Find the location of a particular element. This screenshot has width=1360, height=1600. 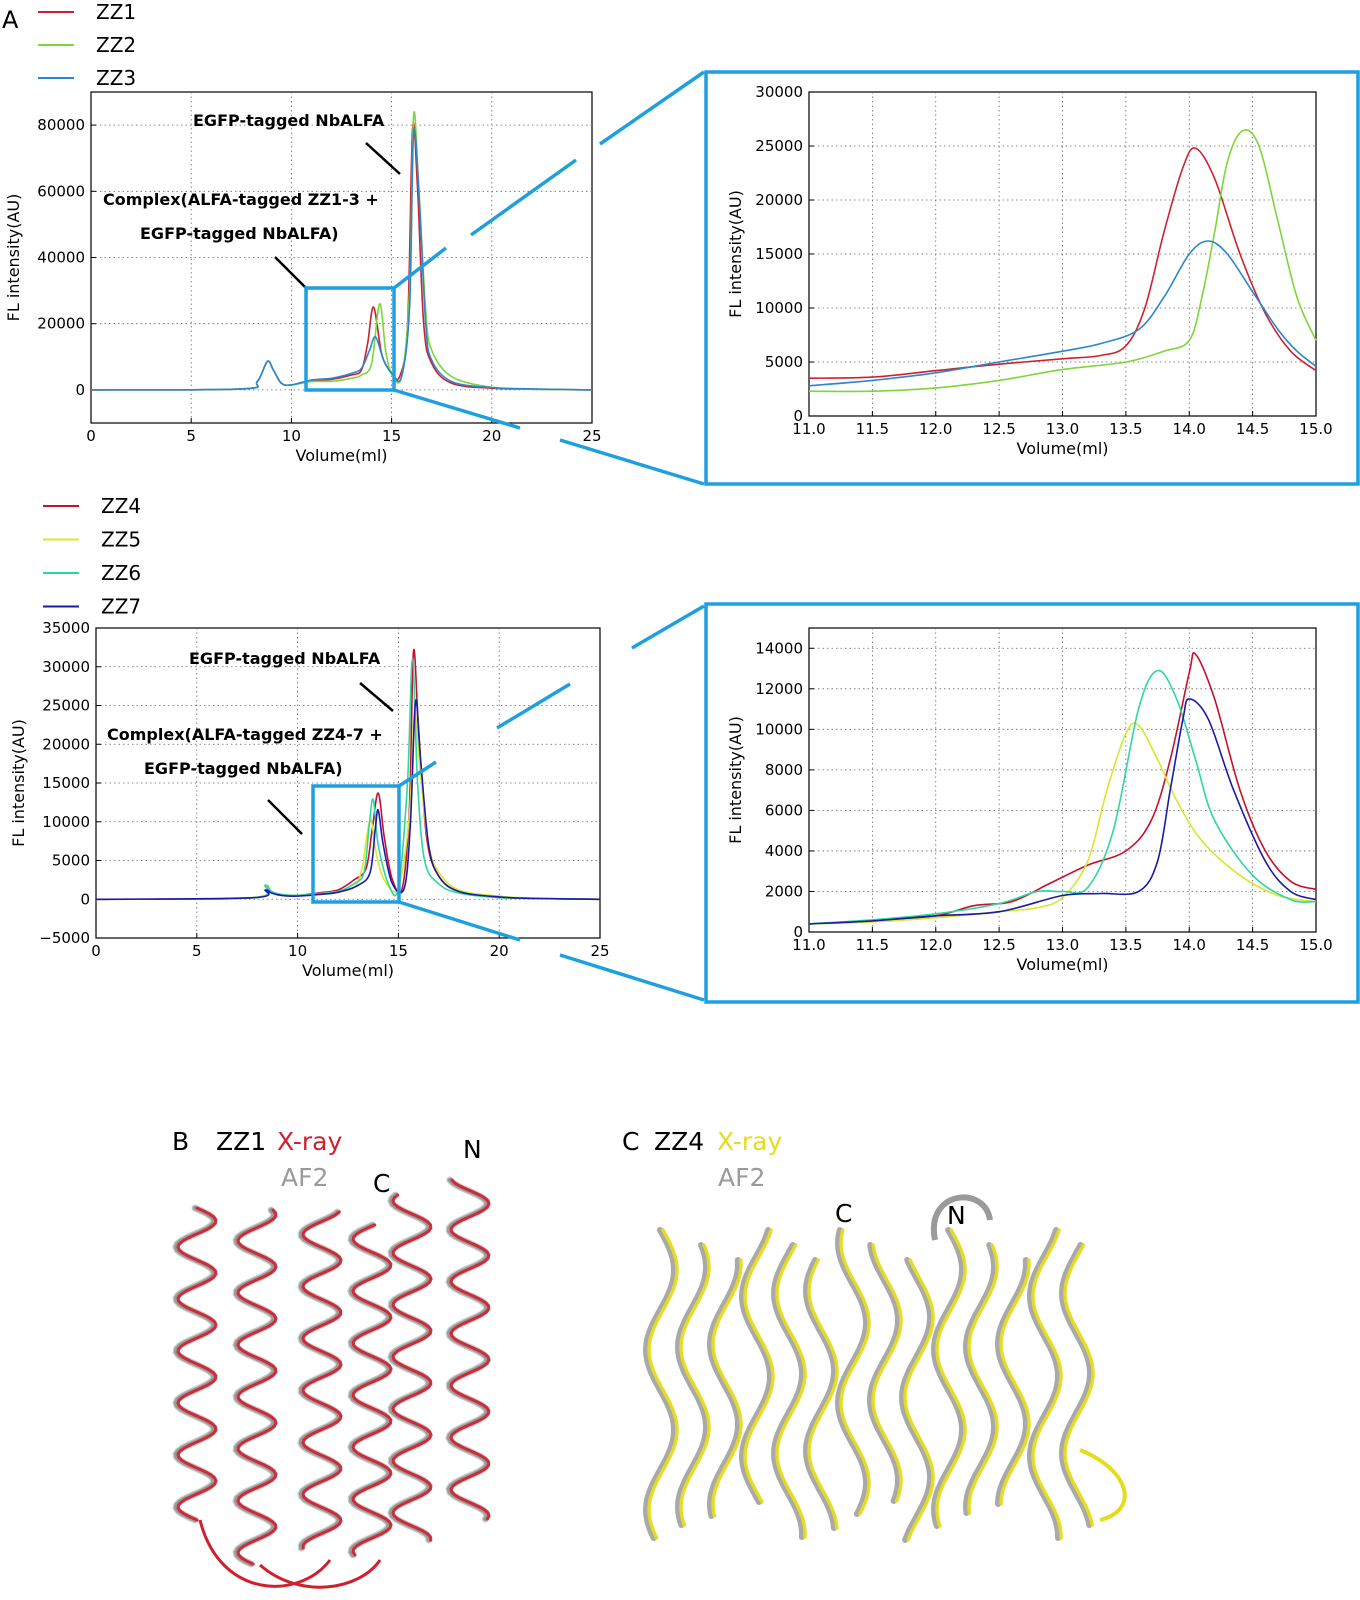

x-tick-label: 15.0 is located at coordinates (1315, 945).